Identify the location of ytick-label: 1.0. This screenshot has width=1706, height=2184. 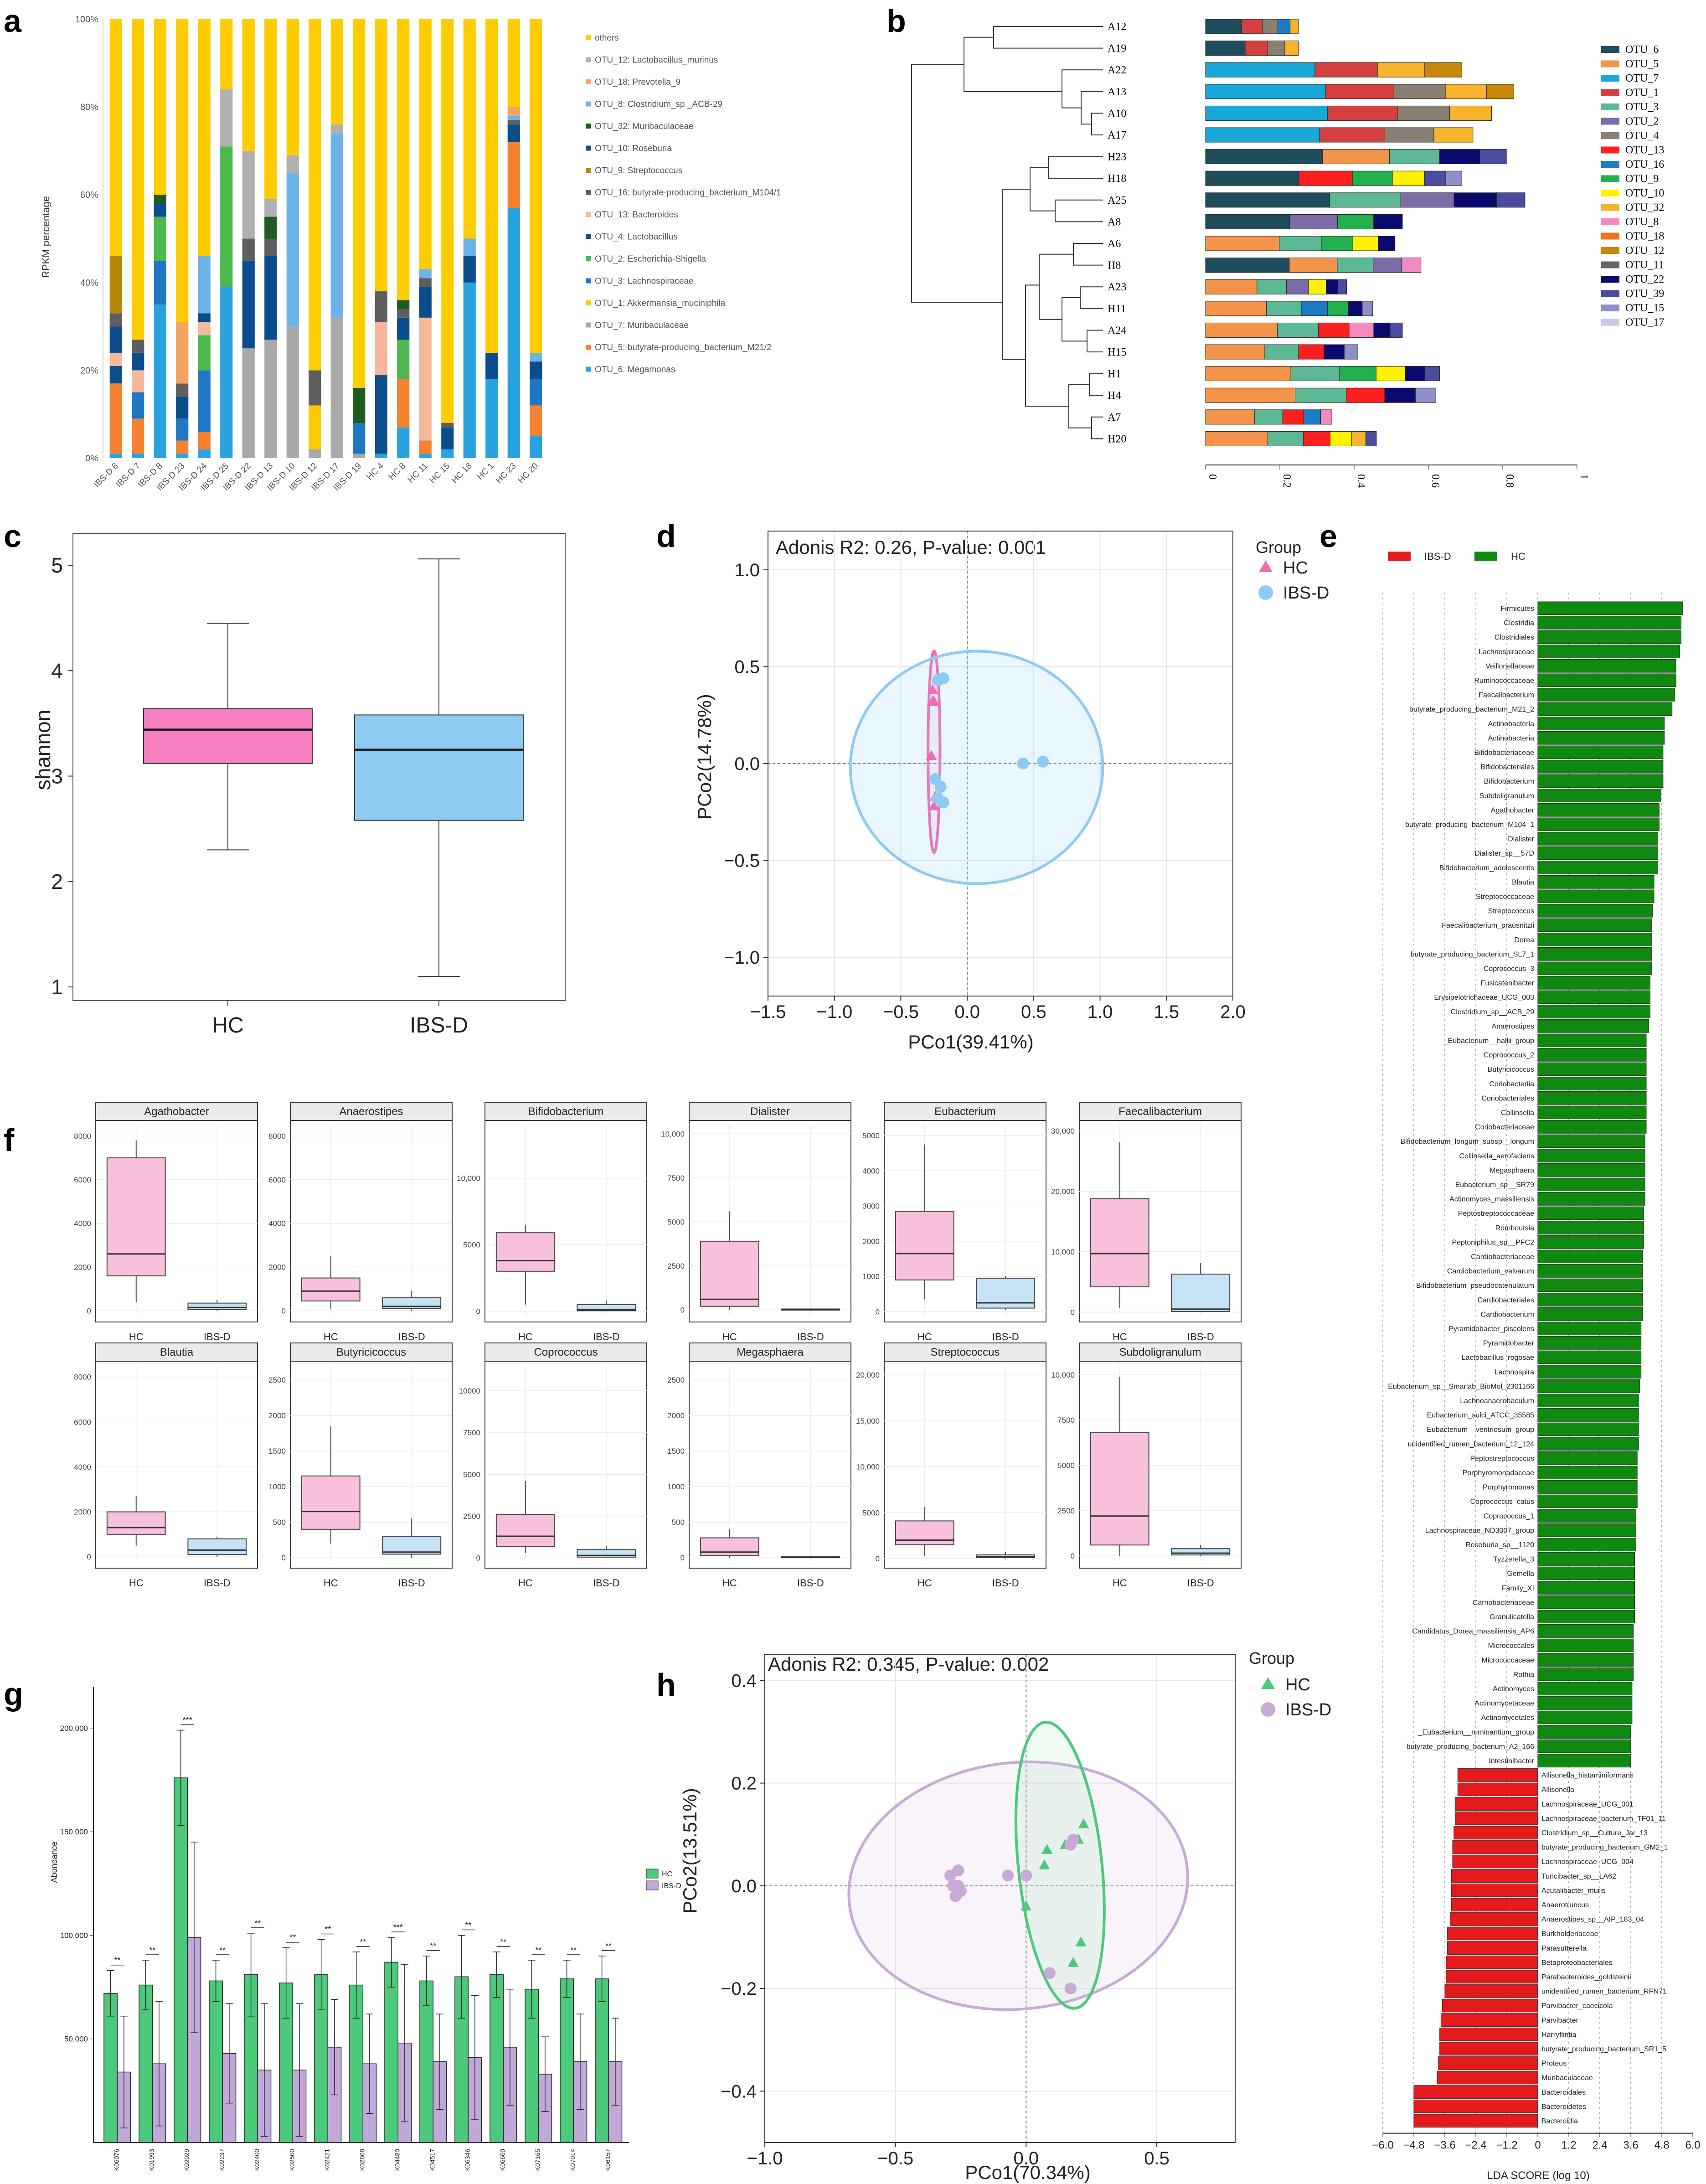
(747, 570).